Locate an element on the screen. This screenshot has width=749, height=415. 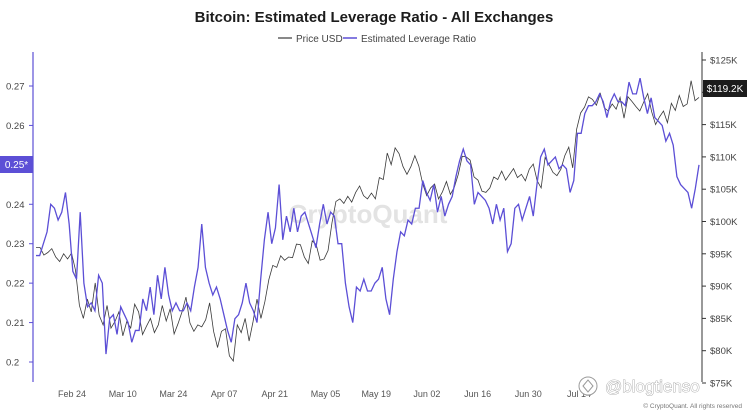
chart-legend: Price USD Estimated Leverage Ratio is located at coordinates (377, 39).